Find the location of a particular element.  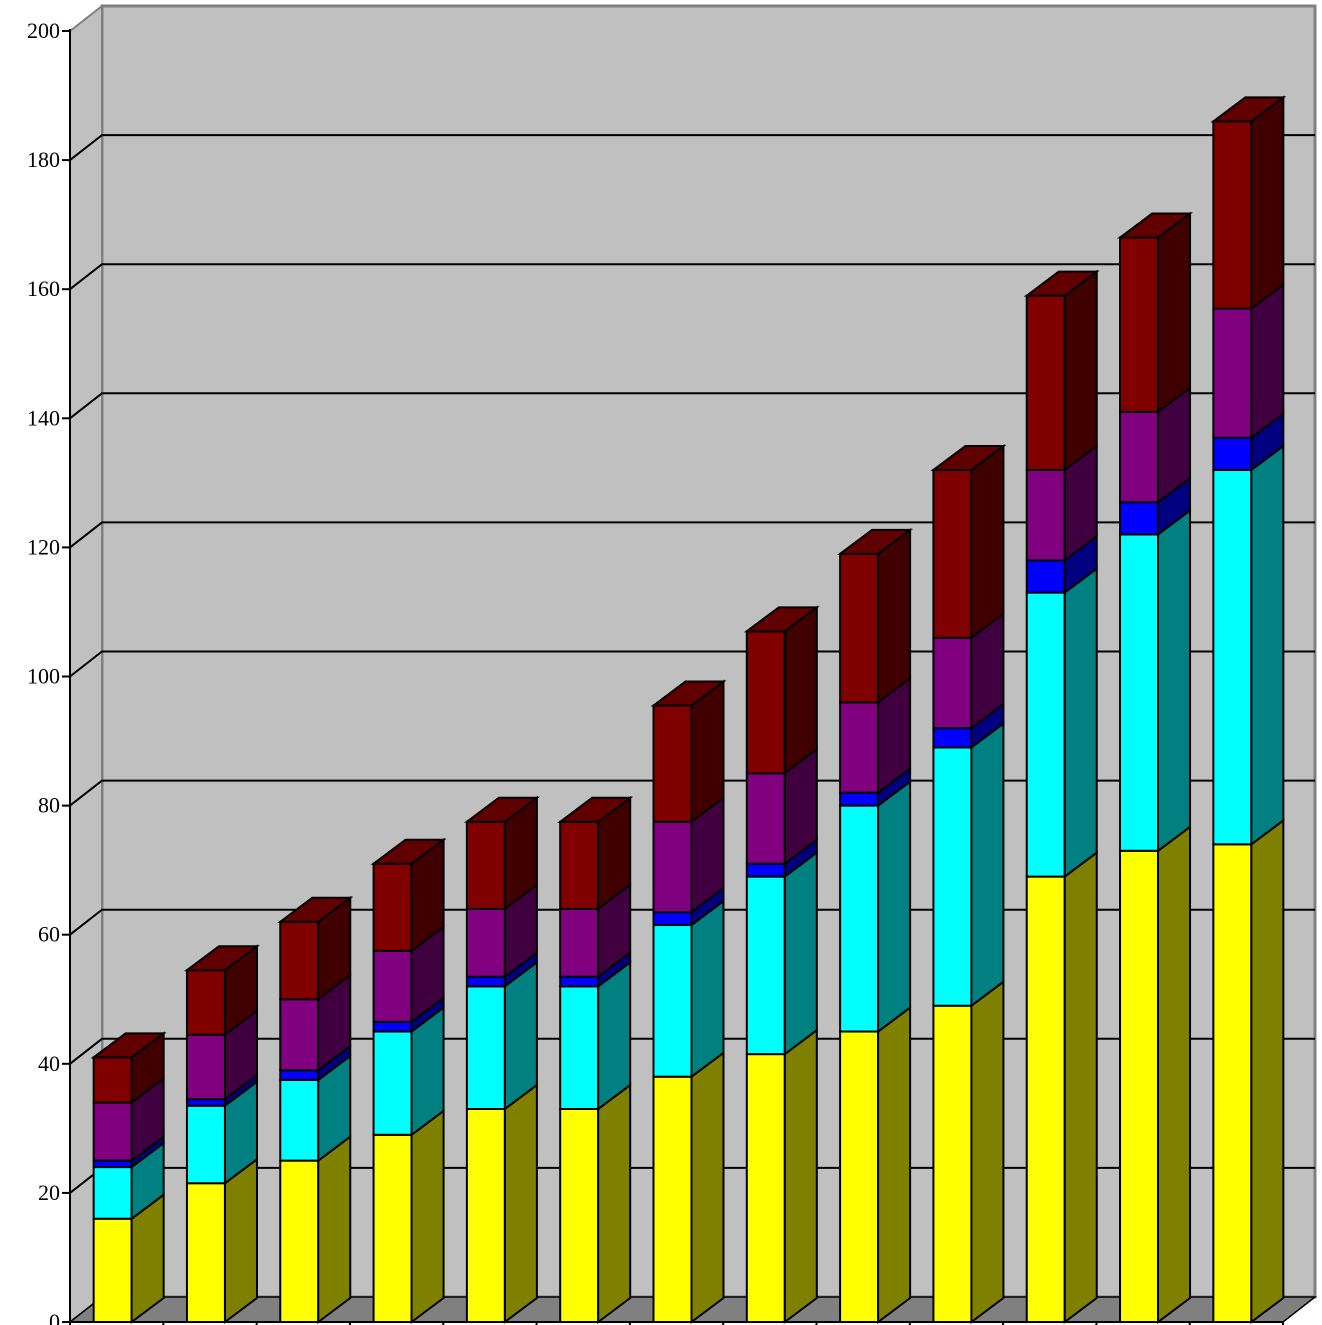

y-tick-label: 0 is located at coordinates (54, 1317).